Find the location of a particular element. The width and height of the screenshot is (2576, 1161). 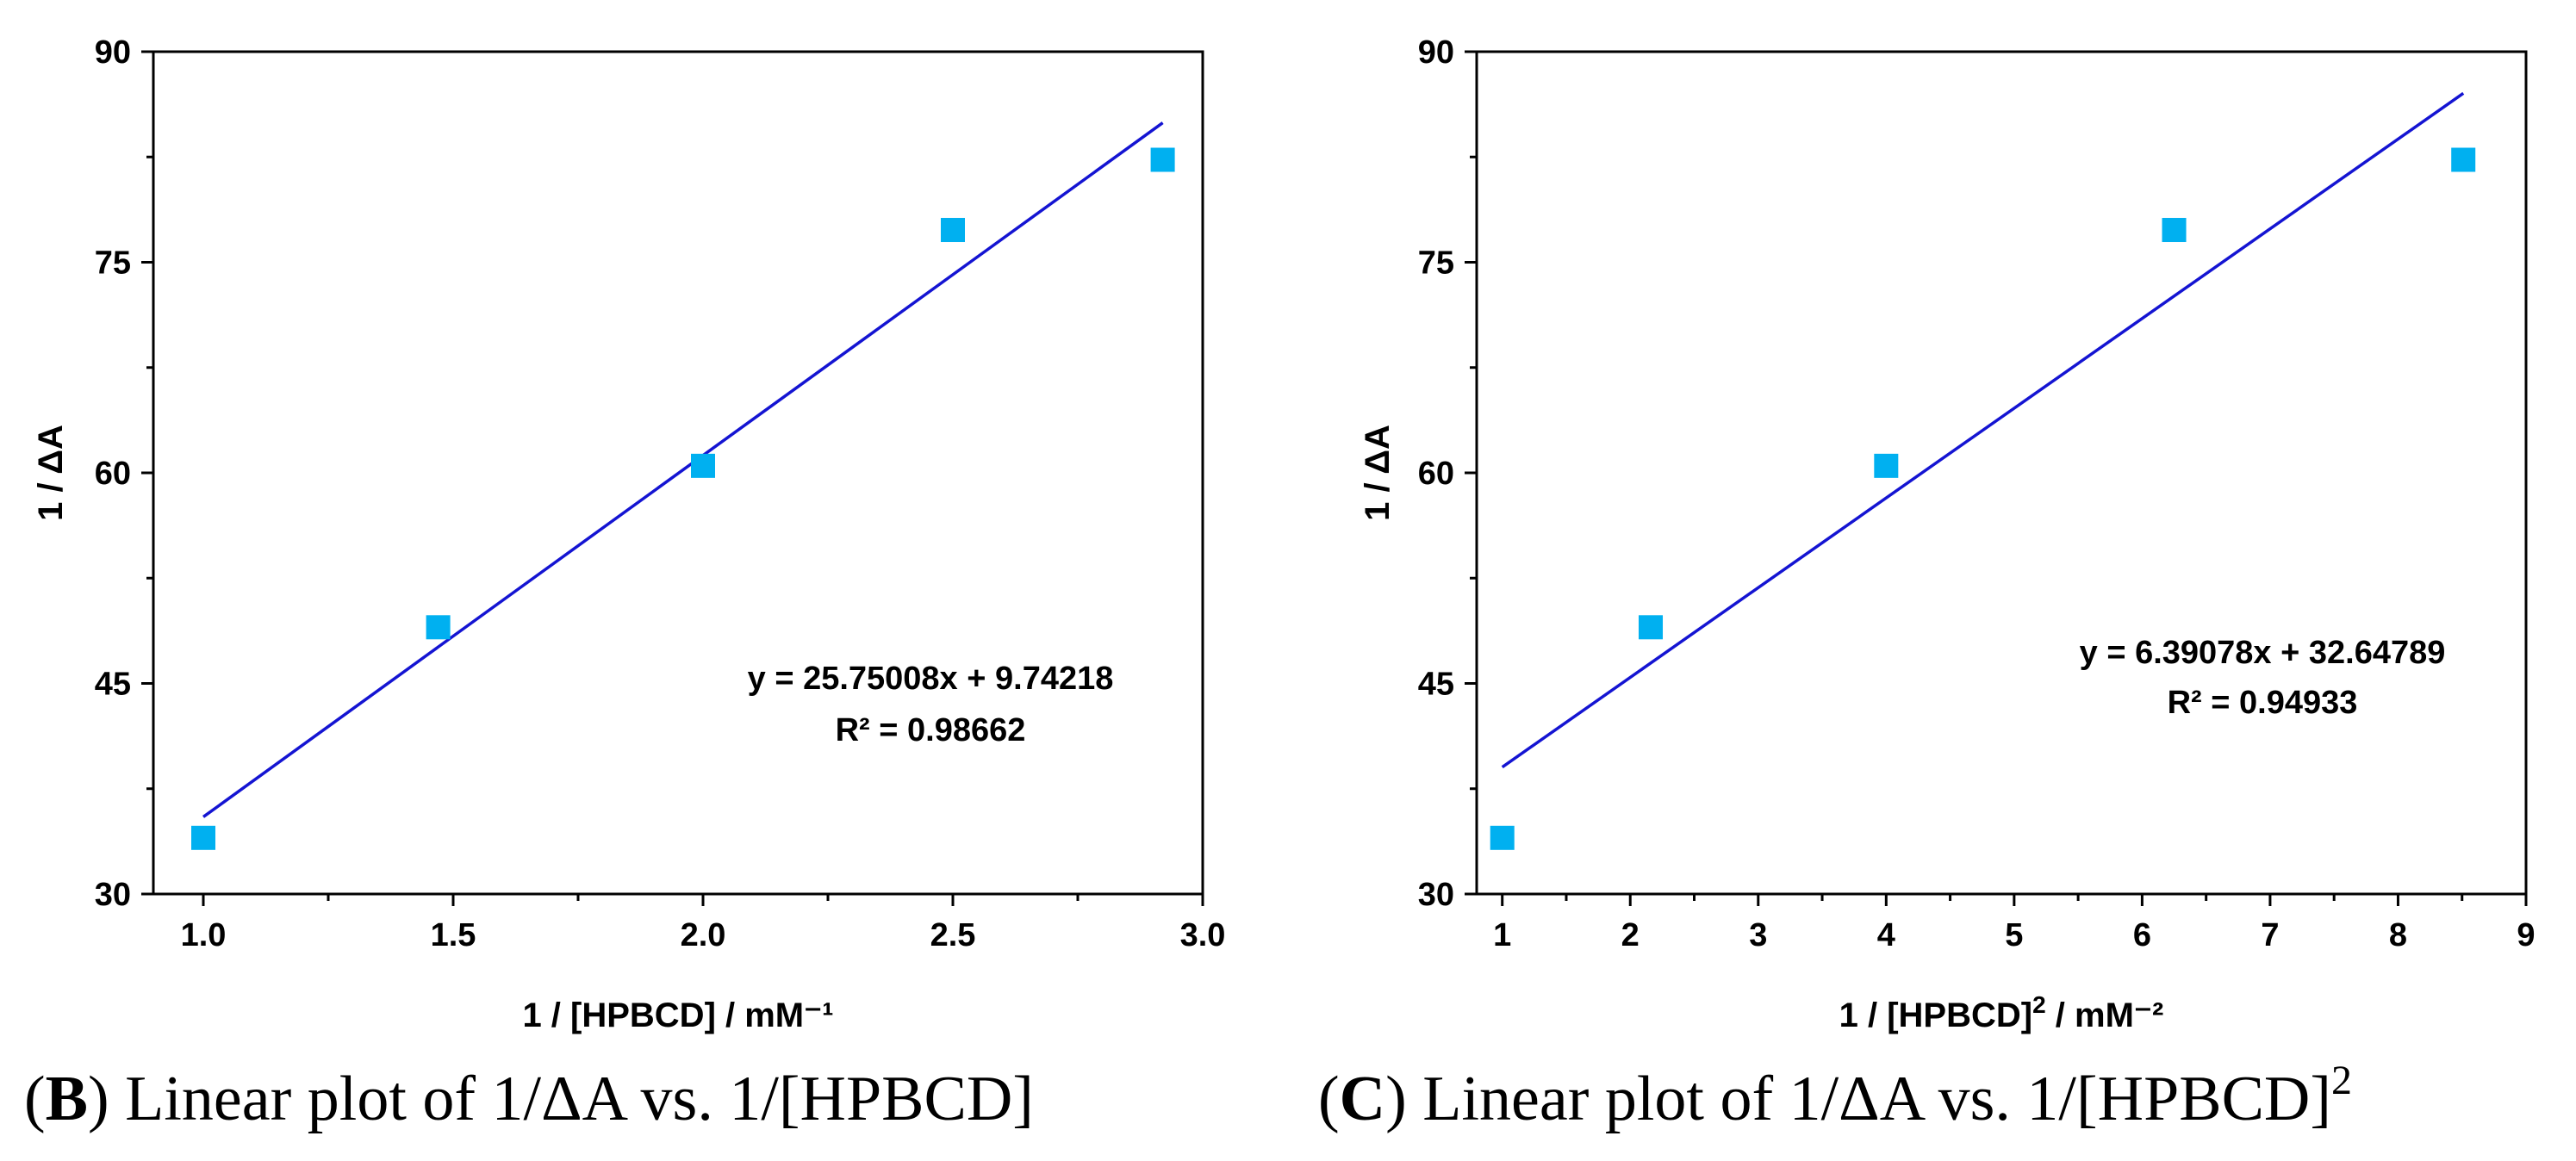

panel-c-x-tick-label: 9 is located at coordinates (2526, 935).